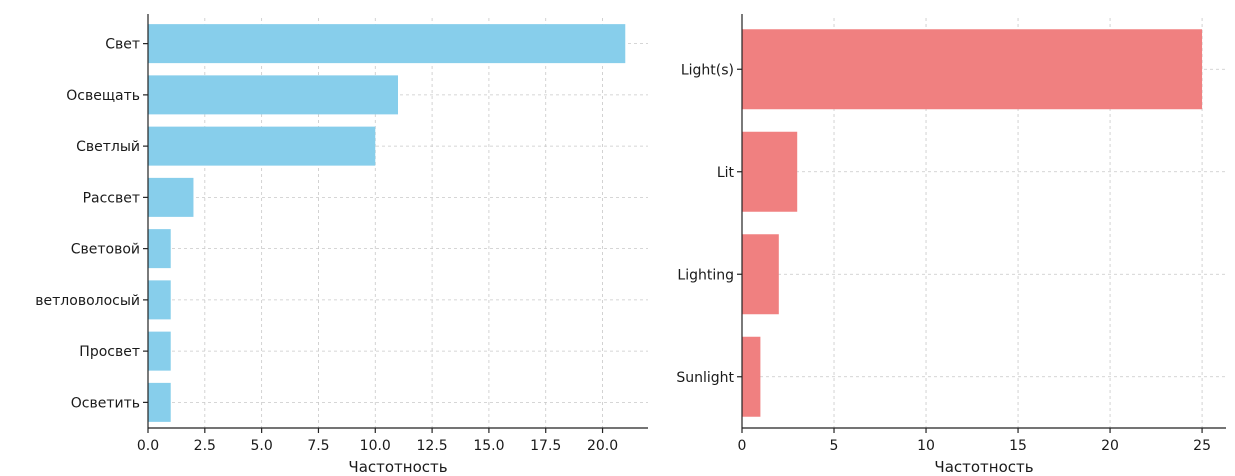 The height and width of the screenshot is (476, 1235). What do you see at coordinates (375, 446) in the screenshot?
I see `left-x-tick-label-4: 10.0` at bounding box center [375, 446].